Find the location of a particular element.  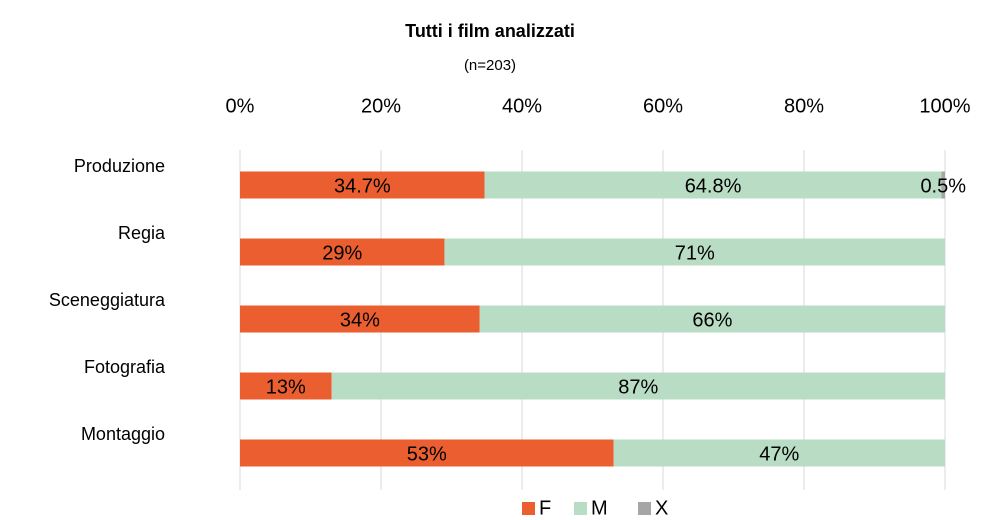

data-label: 34% is located at coordinates (360, 320).